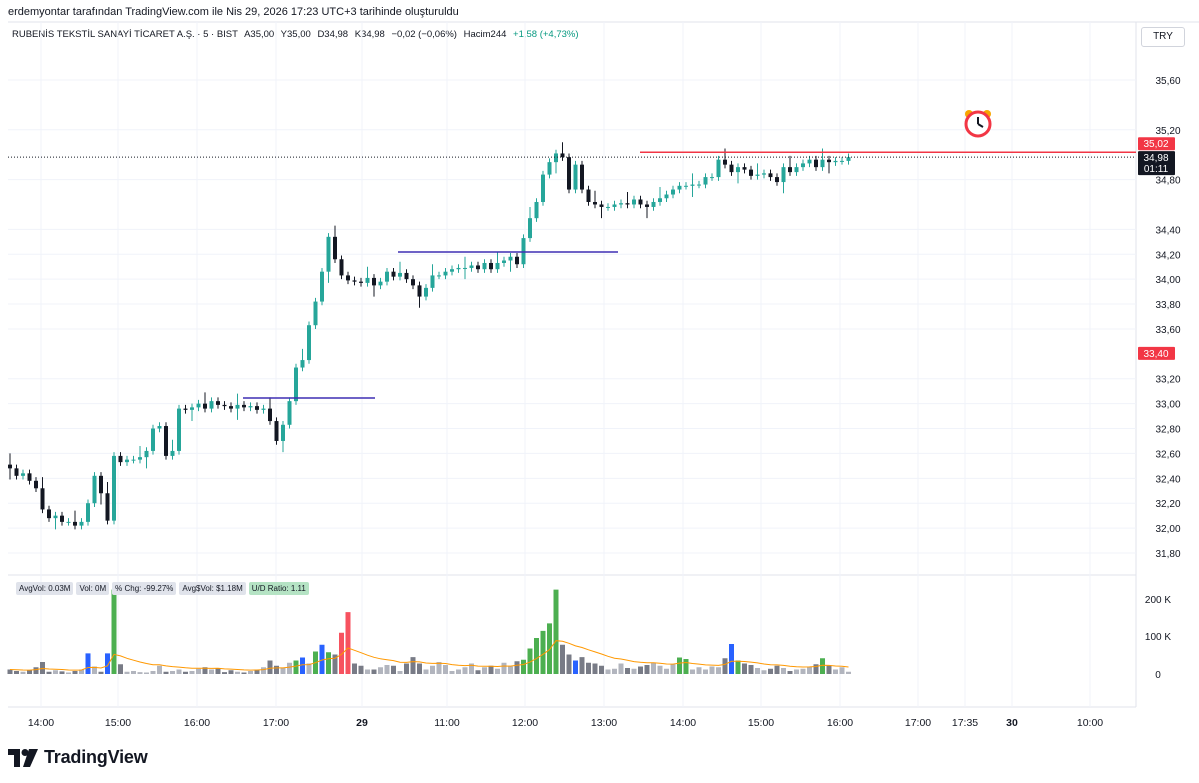  I want to click on price-tick-label: 34,80, so click(1167, 181).